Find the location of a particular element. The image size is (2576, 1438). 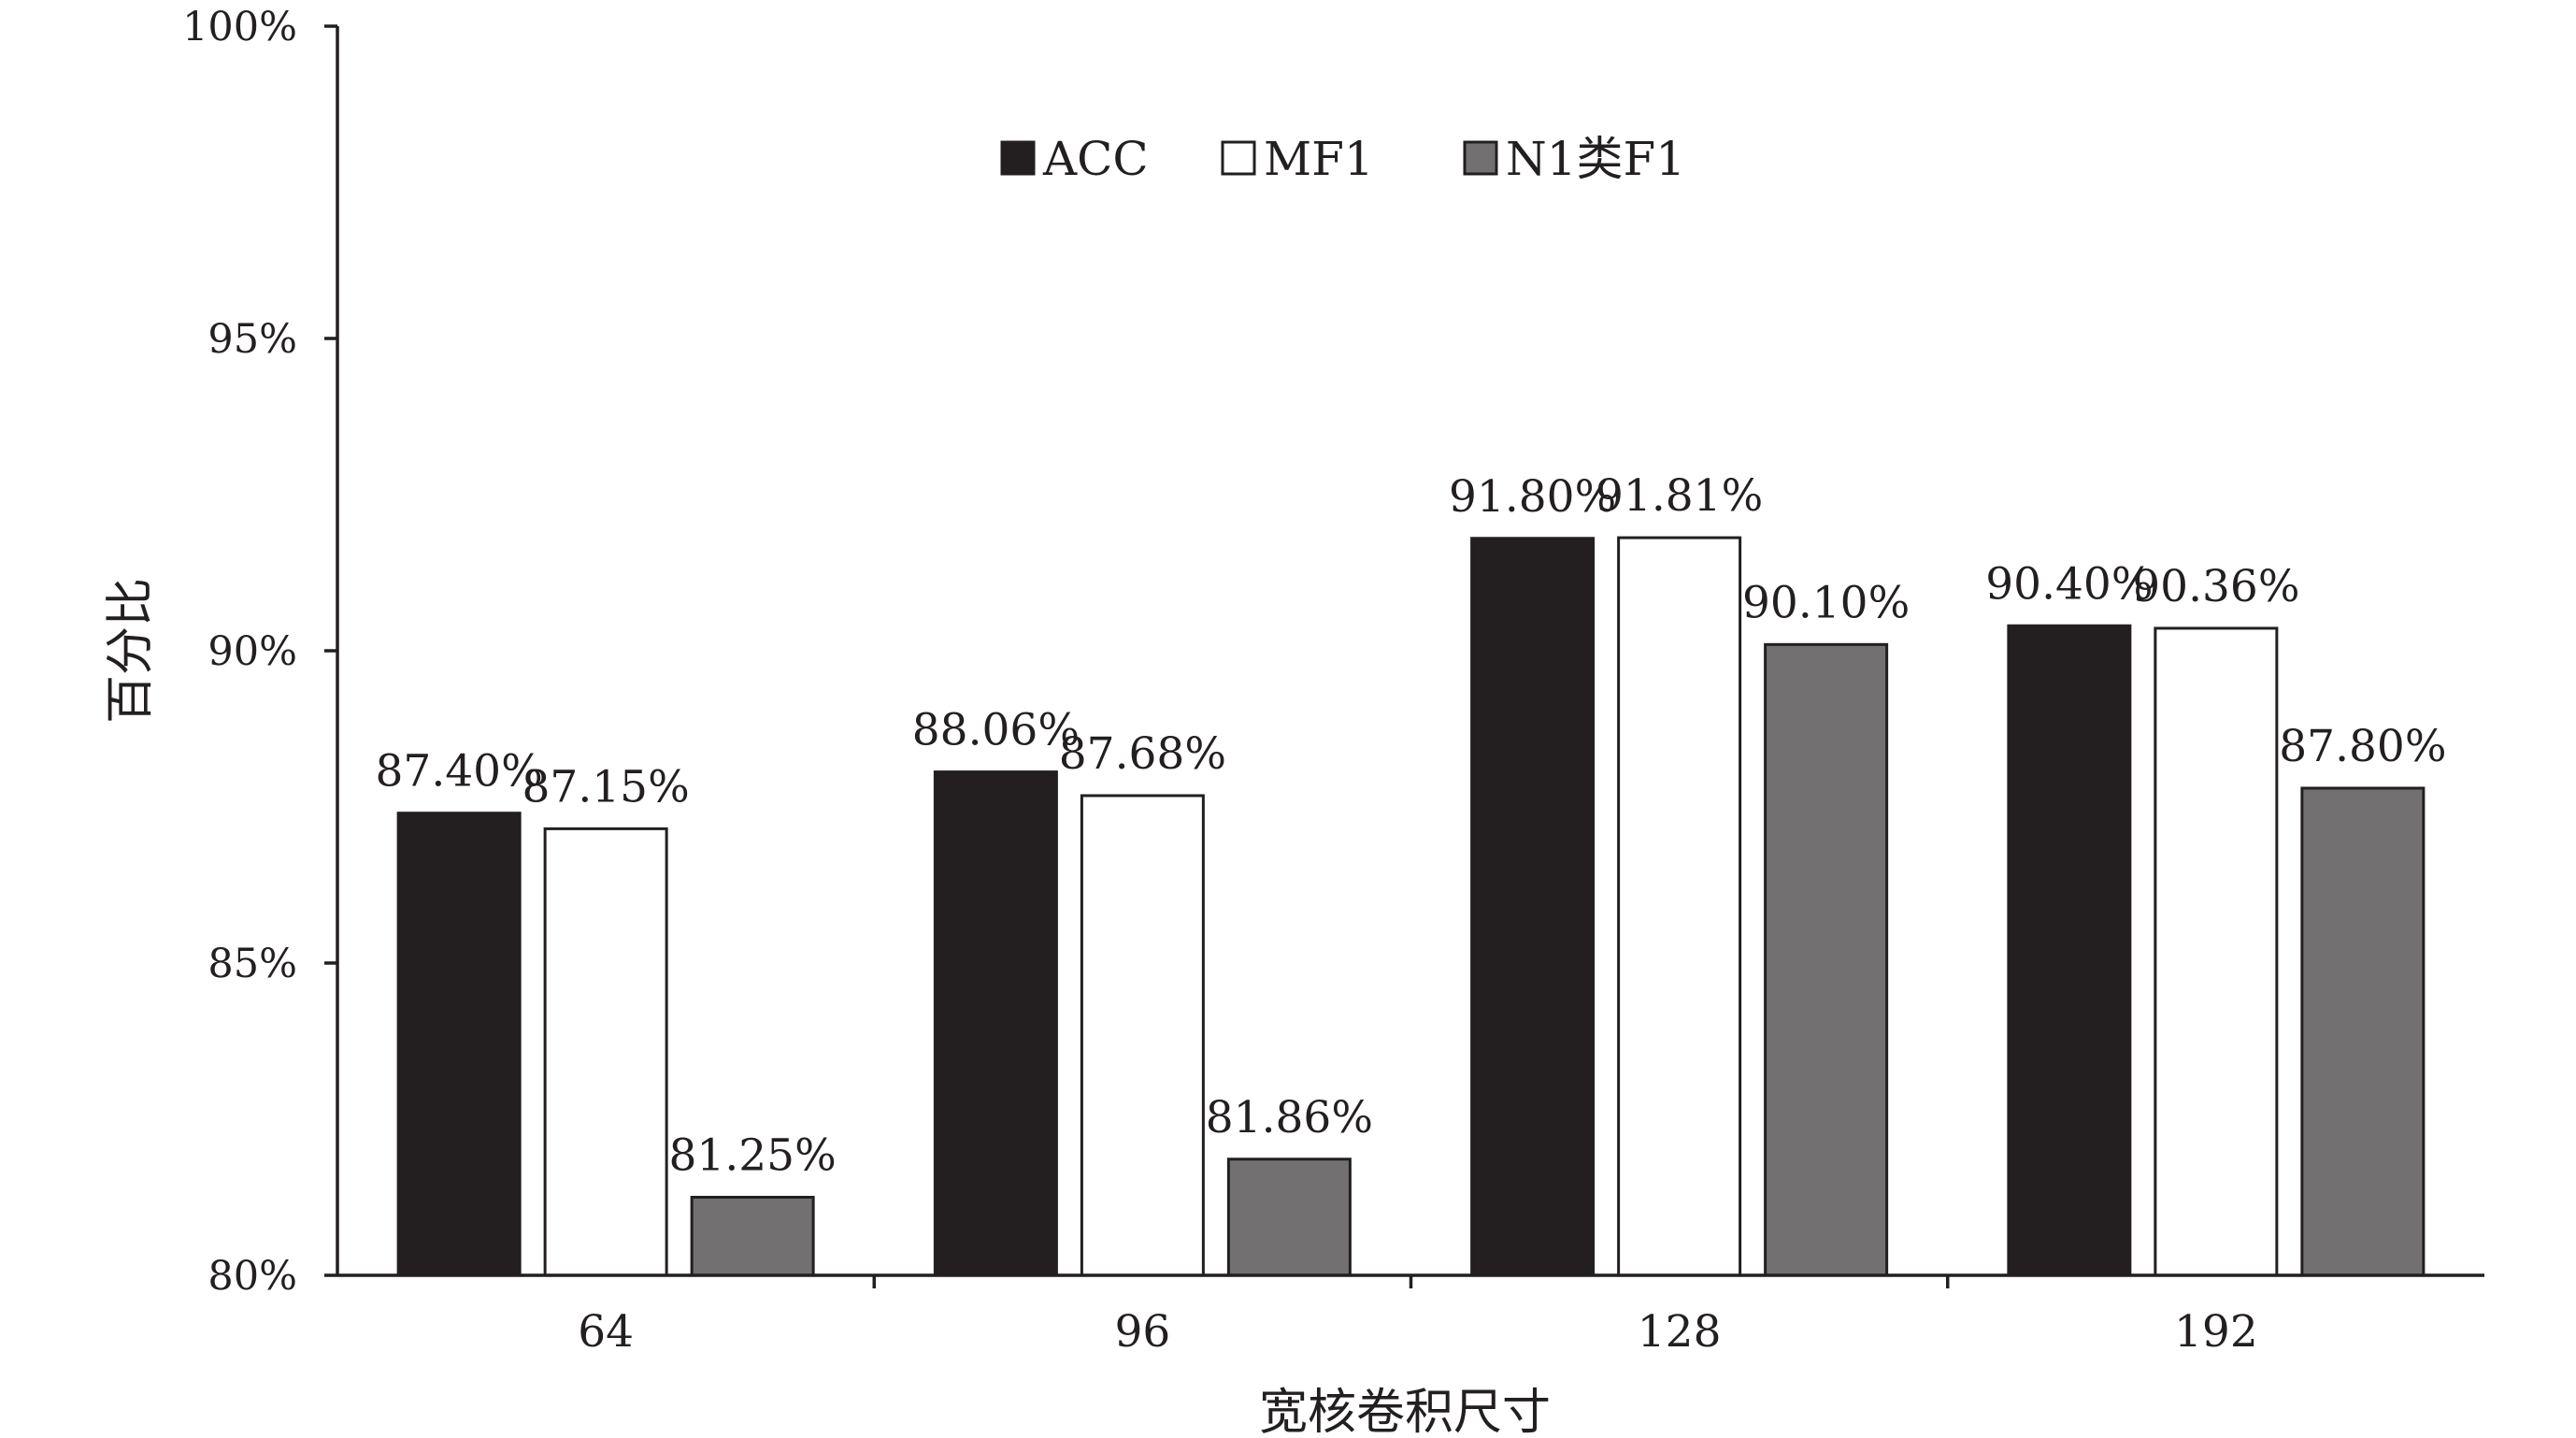

legend: ACC MF1 N1类F1 is located at coordinates (1342, 159).